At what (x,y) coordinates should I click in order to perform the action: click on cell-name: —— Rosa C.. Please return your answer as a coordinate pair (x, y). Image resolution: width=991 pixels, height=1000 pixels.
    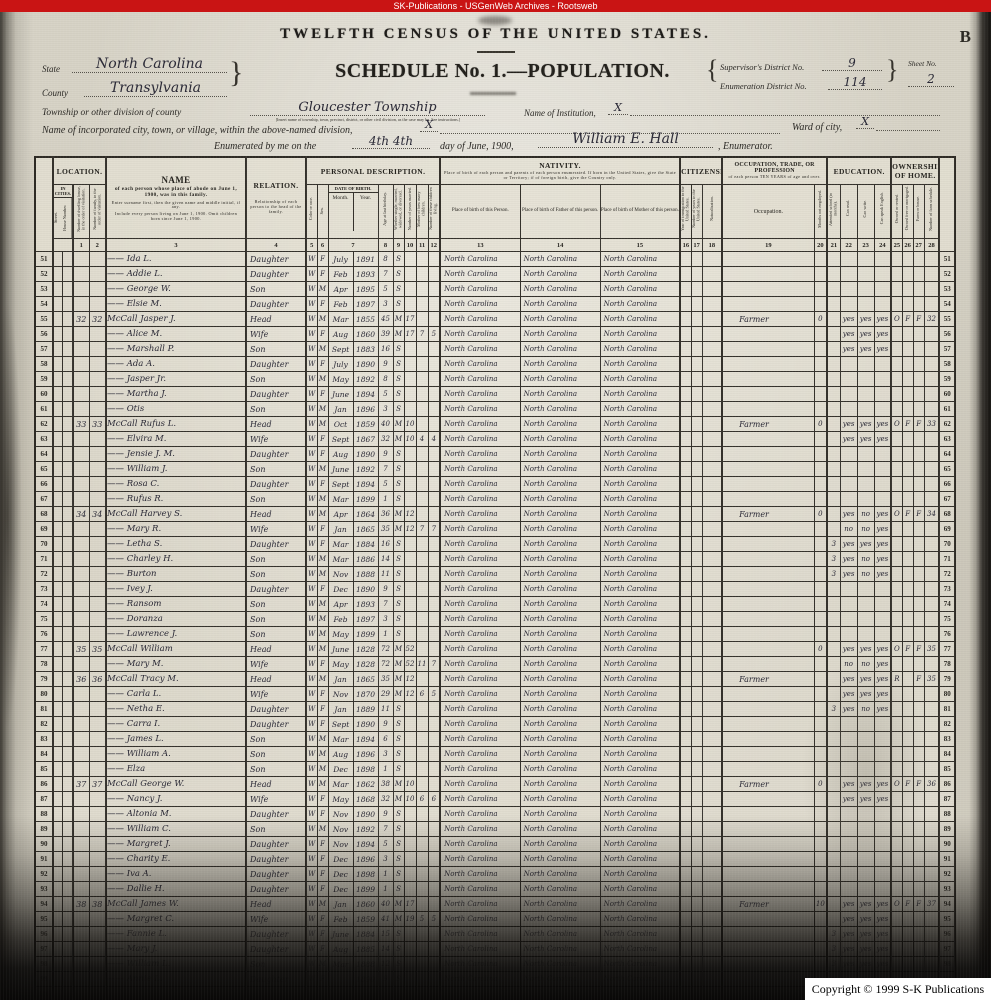
    Looking at the image, I should click on (176, 484).